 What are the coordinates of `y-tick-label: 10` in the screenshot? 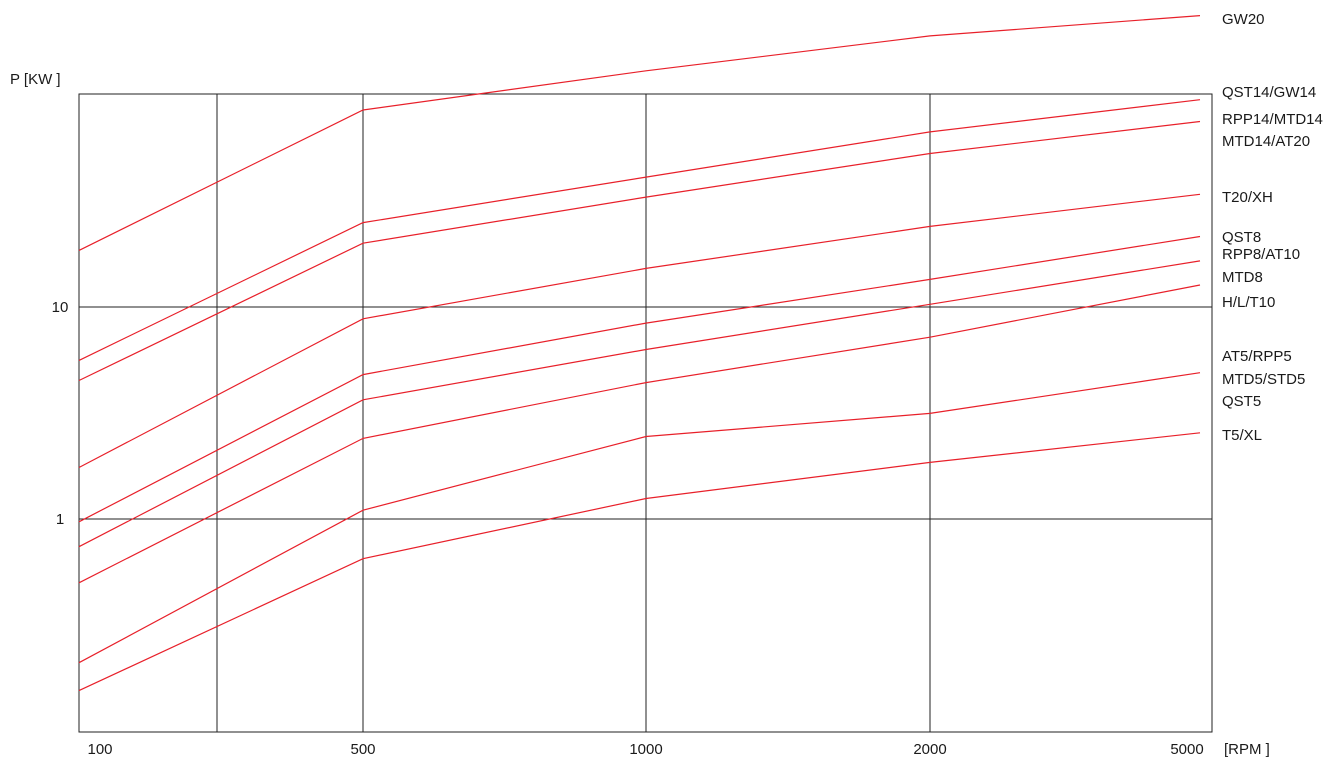 It's located at (60, 307).